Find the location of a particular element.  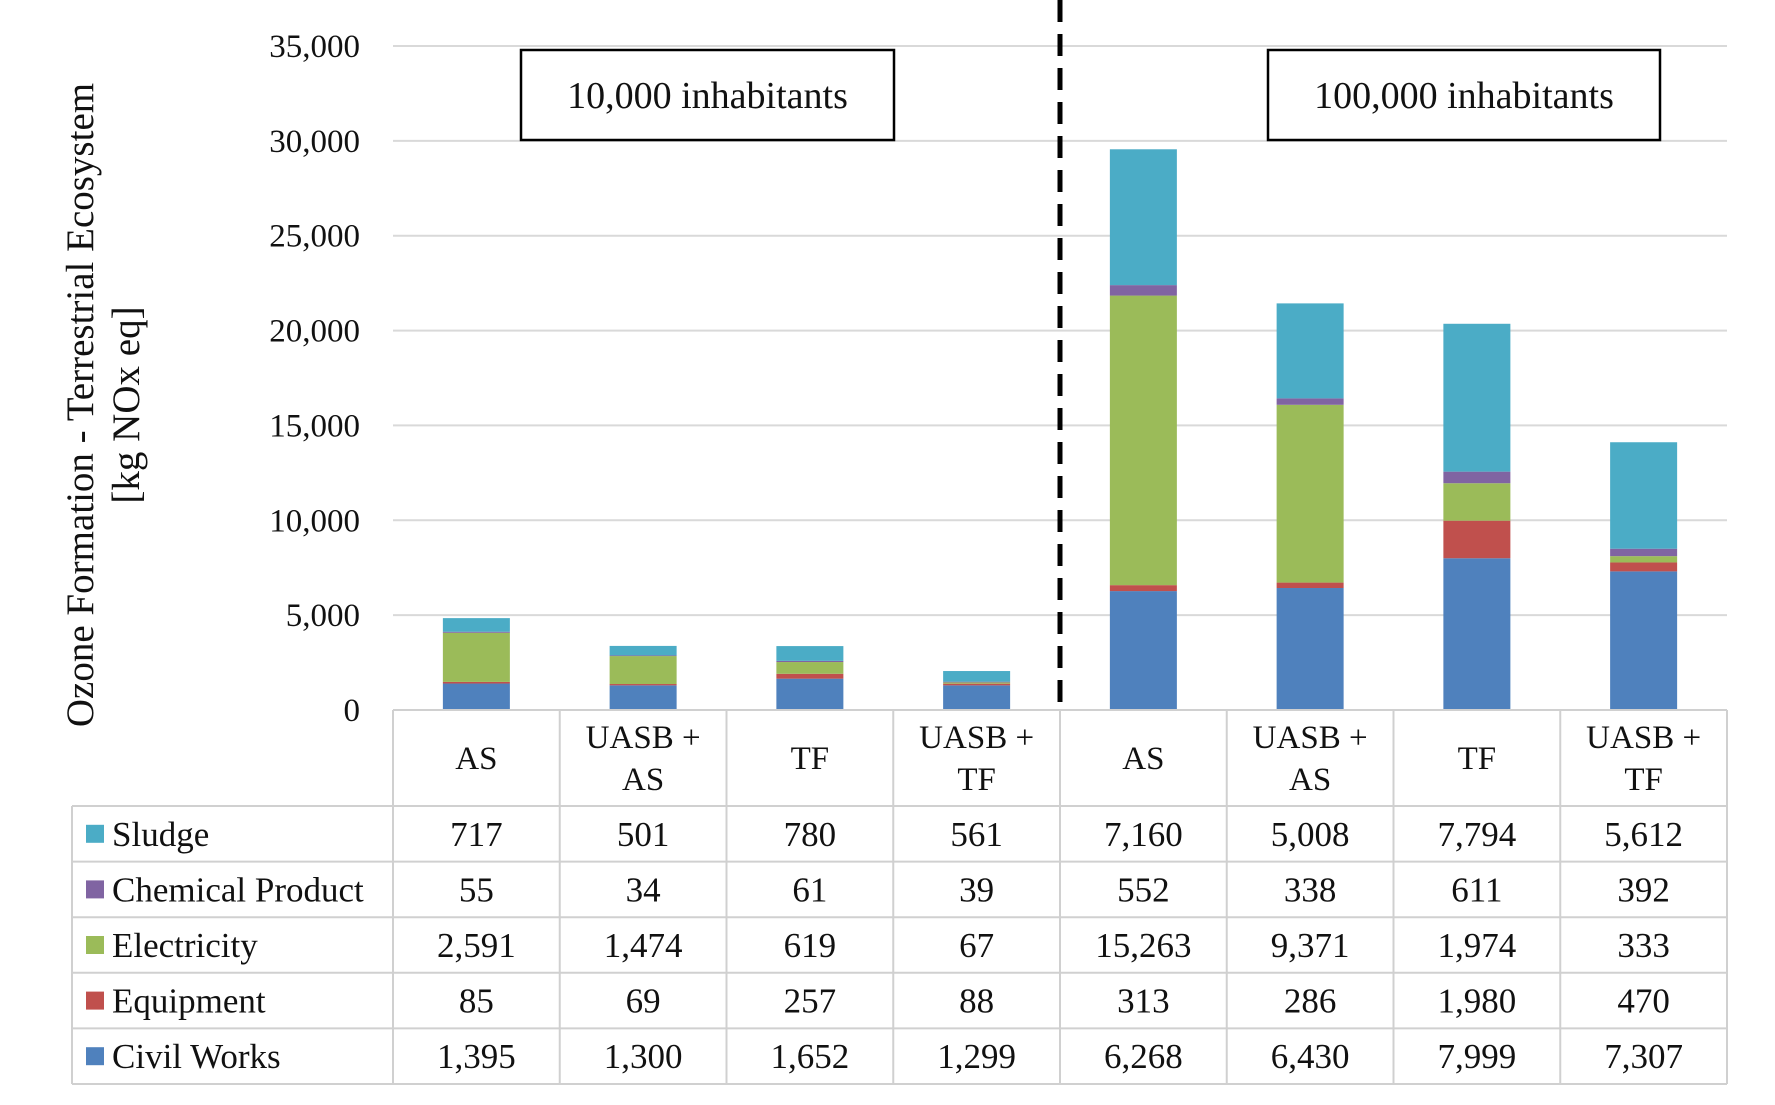

y-tick-label: 35,000 is located at coordinates (314, 47).